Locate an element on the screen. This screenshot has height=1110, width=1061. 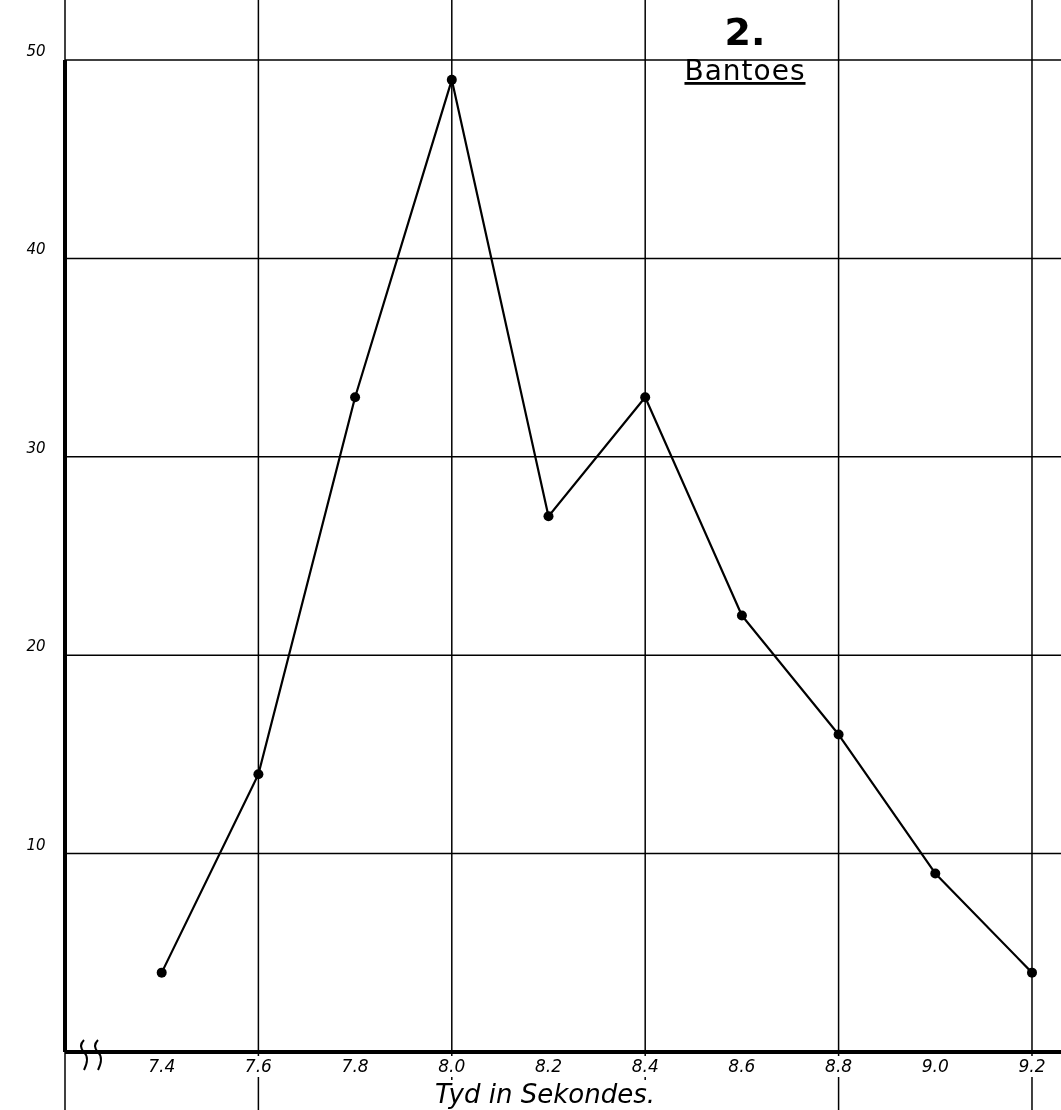
y-tick-label: 50 is located at coordinates (36, 51).